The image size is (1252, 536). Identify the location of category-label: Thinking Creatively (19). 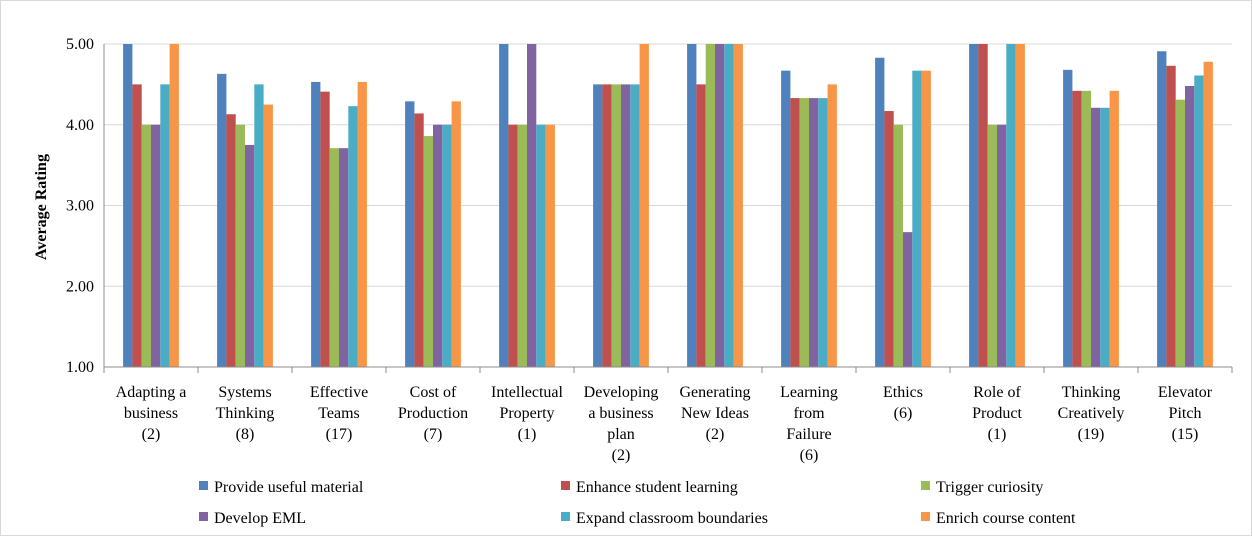
(1091, 413).